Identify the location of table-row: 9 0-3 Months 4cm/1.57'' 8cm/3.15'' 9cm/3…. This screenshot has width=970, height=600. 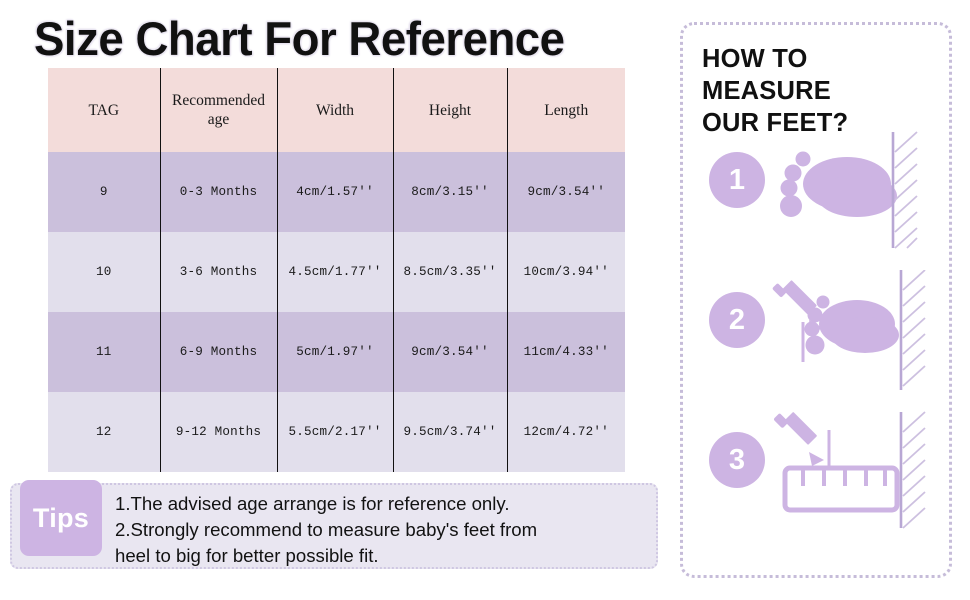
(336, 192).